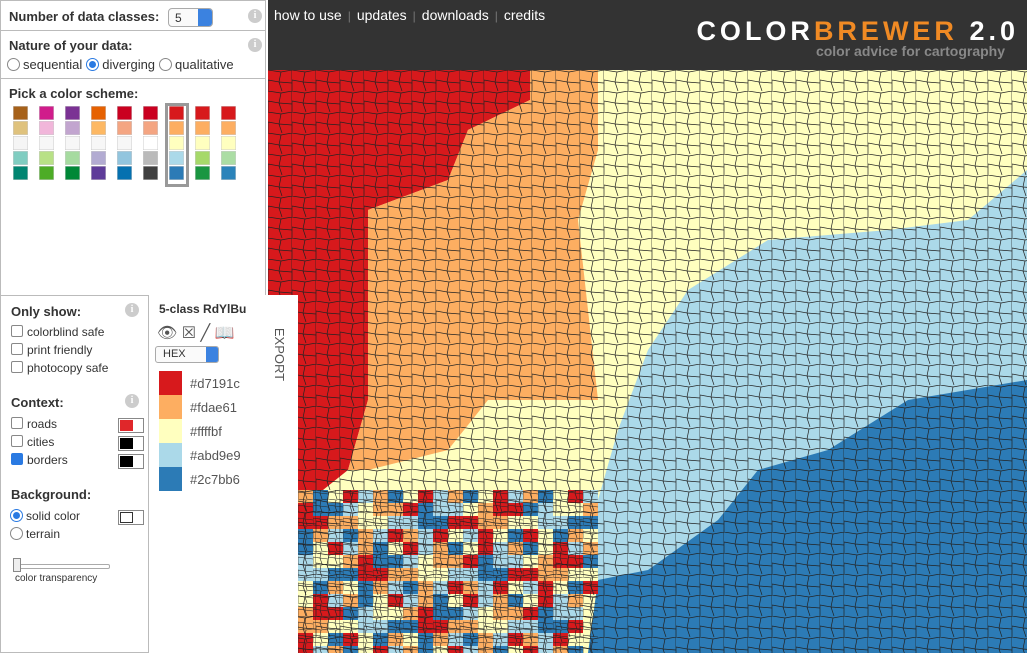 This screenshot has height=653, width=1027. What do you see at coordinates (45, 516) in the screenshot?
I see `radio-row: solid color` at bounding box center [45, 516].